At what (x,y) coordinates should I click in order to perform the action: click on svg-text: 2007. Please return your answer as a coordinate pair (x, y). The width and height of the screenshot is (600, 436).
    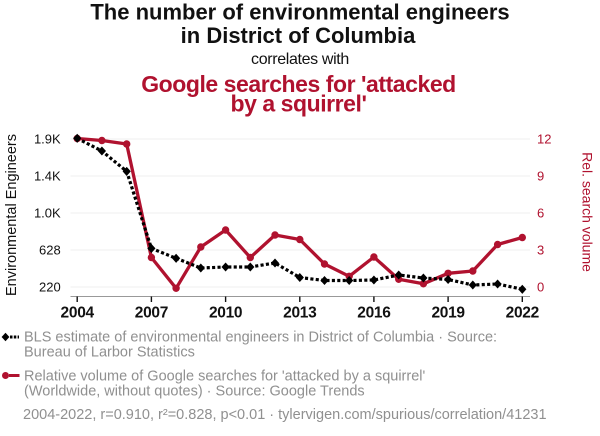
    Looking at the image, I should click on (151, 313).